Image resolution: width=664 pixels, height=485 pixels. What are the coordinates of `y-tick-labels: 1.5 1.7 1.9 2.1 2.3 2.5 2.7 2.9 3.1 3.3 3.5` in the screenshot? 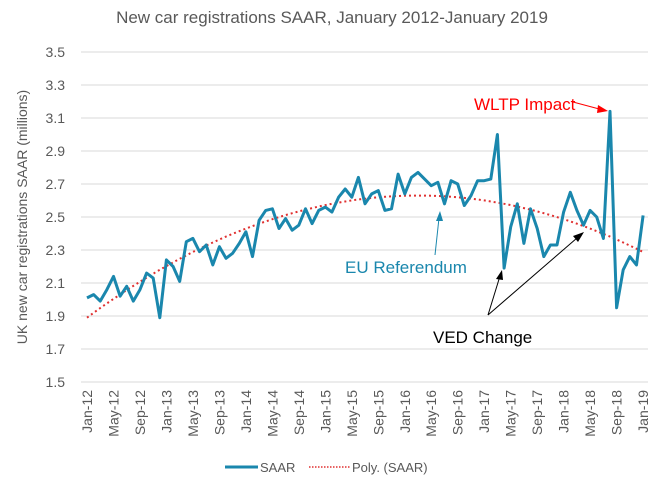 It's located at (56, 217).